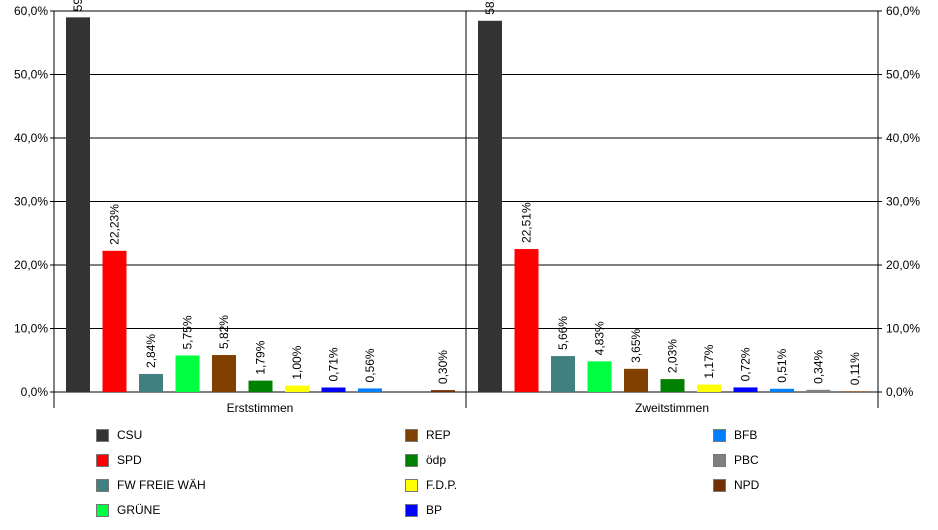 The height and width of the screenshot is (530, 938). Describe the element at coordinates (31, 138) in the screenshot. I see `y-tick-label-left: 40,0%` at that location.